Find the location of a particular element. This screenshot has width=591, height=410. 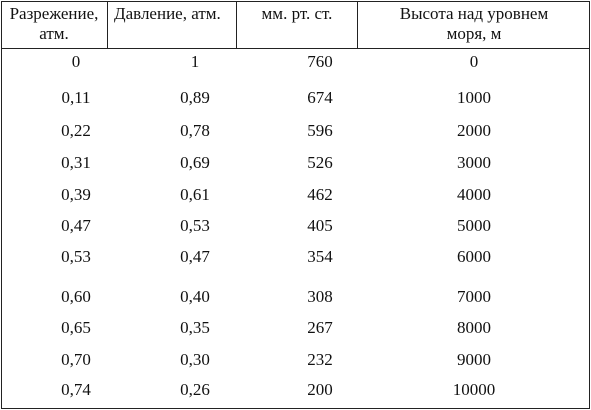

table-cell: 9000 is located at coordinates (474, 359).